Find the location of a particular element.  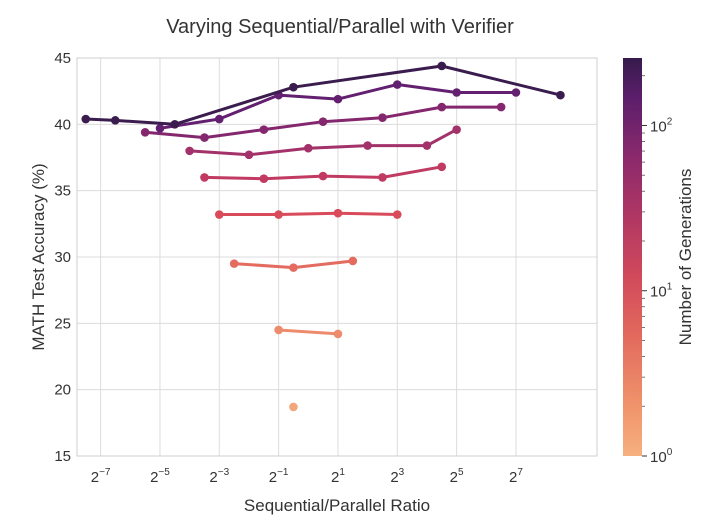

x-tick-label: 25 is located at coordinates (457, 476).